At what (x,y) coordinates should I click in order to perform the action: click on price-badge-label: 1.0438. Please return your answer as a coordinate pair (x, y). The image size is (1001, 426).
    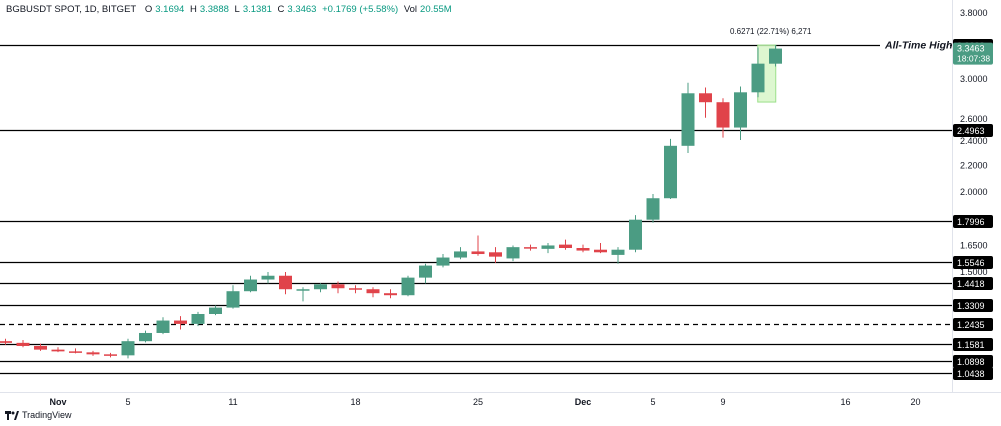
    Looking at the image, I should click on (971, 374).